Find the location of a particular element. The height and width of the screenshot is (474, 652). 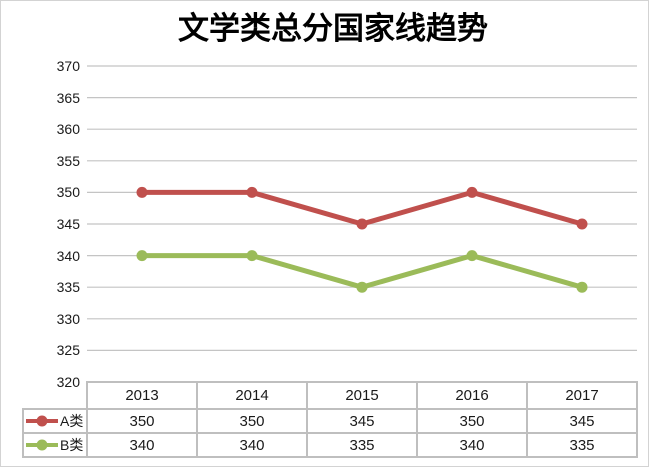

y-axis-tick-label: 335 is located at coordinates (68, 287).